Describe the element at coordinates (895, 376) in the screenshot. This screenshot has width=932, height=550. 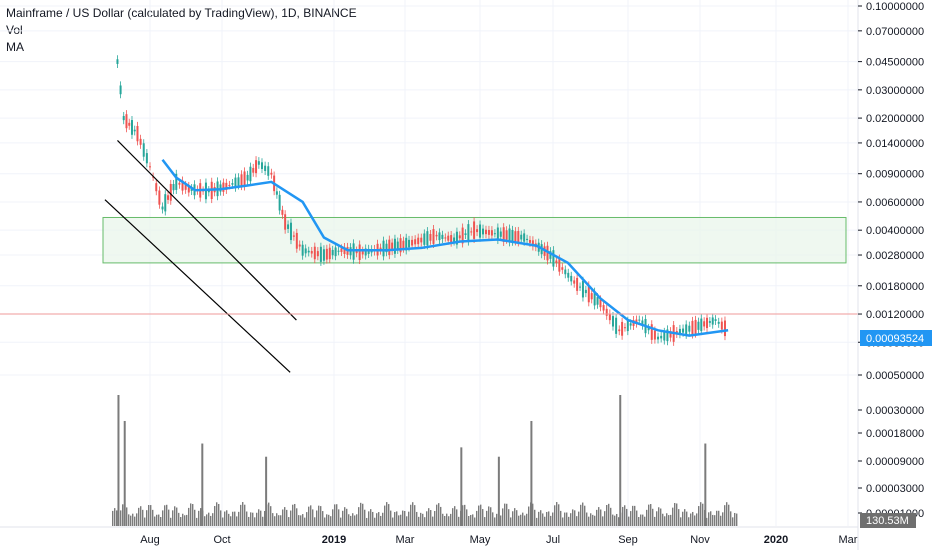
I see `price-tick-label: 0.00050000` at that location.